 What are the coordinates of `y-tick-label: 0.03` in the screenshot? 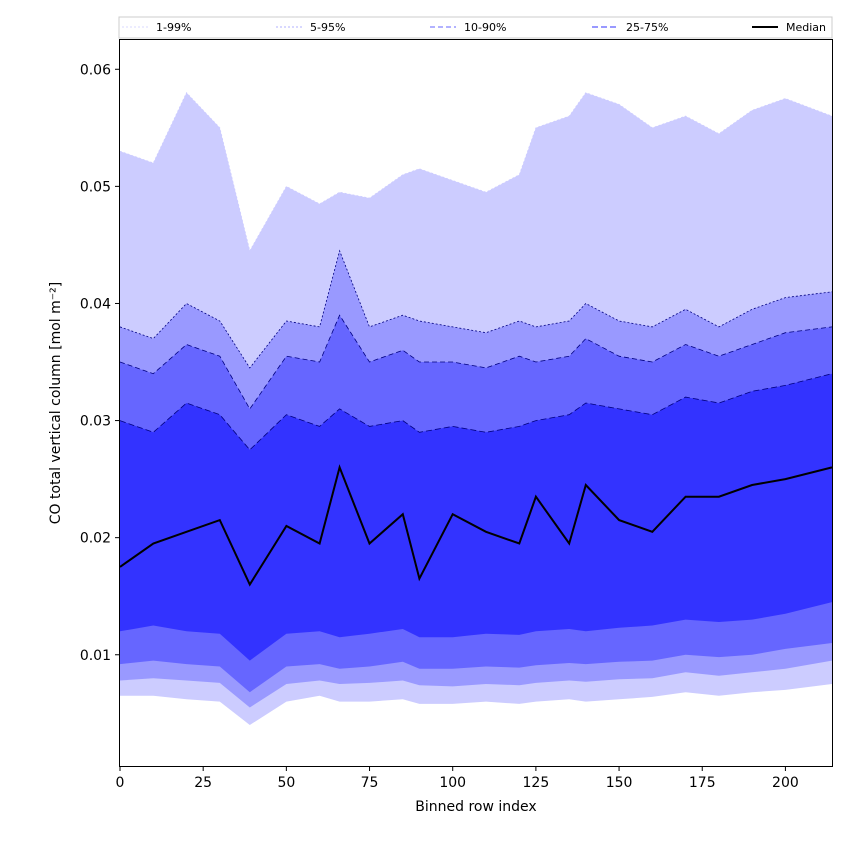 It's located at (95, 422).